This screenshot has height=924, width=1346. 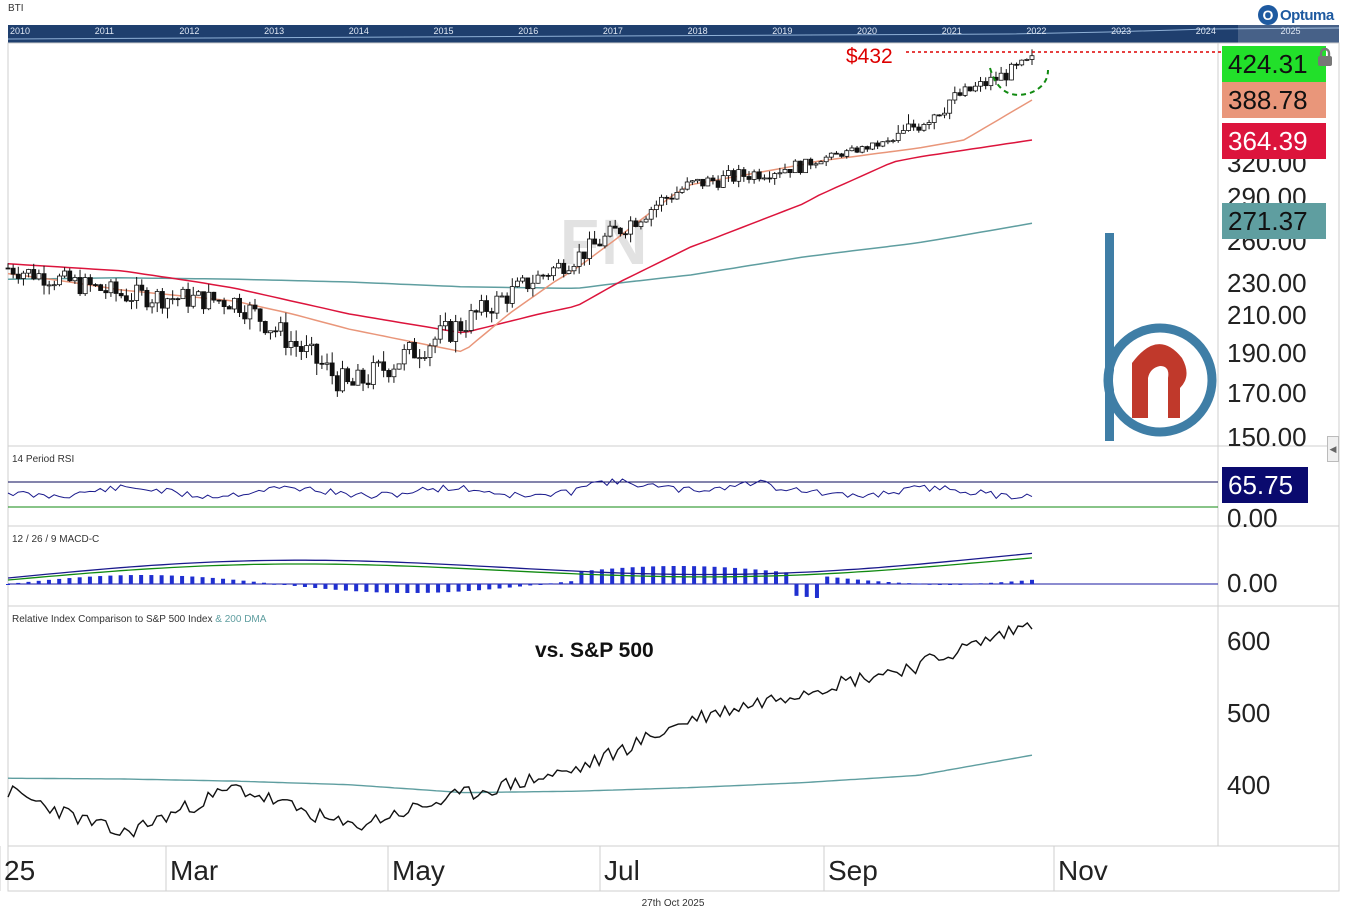 I want to click on navigator-year-2023: 2023, so click(x=1121, y=31).